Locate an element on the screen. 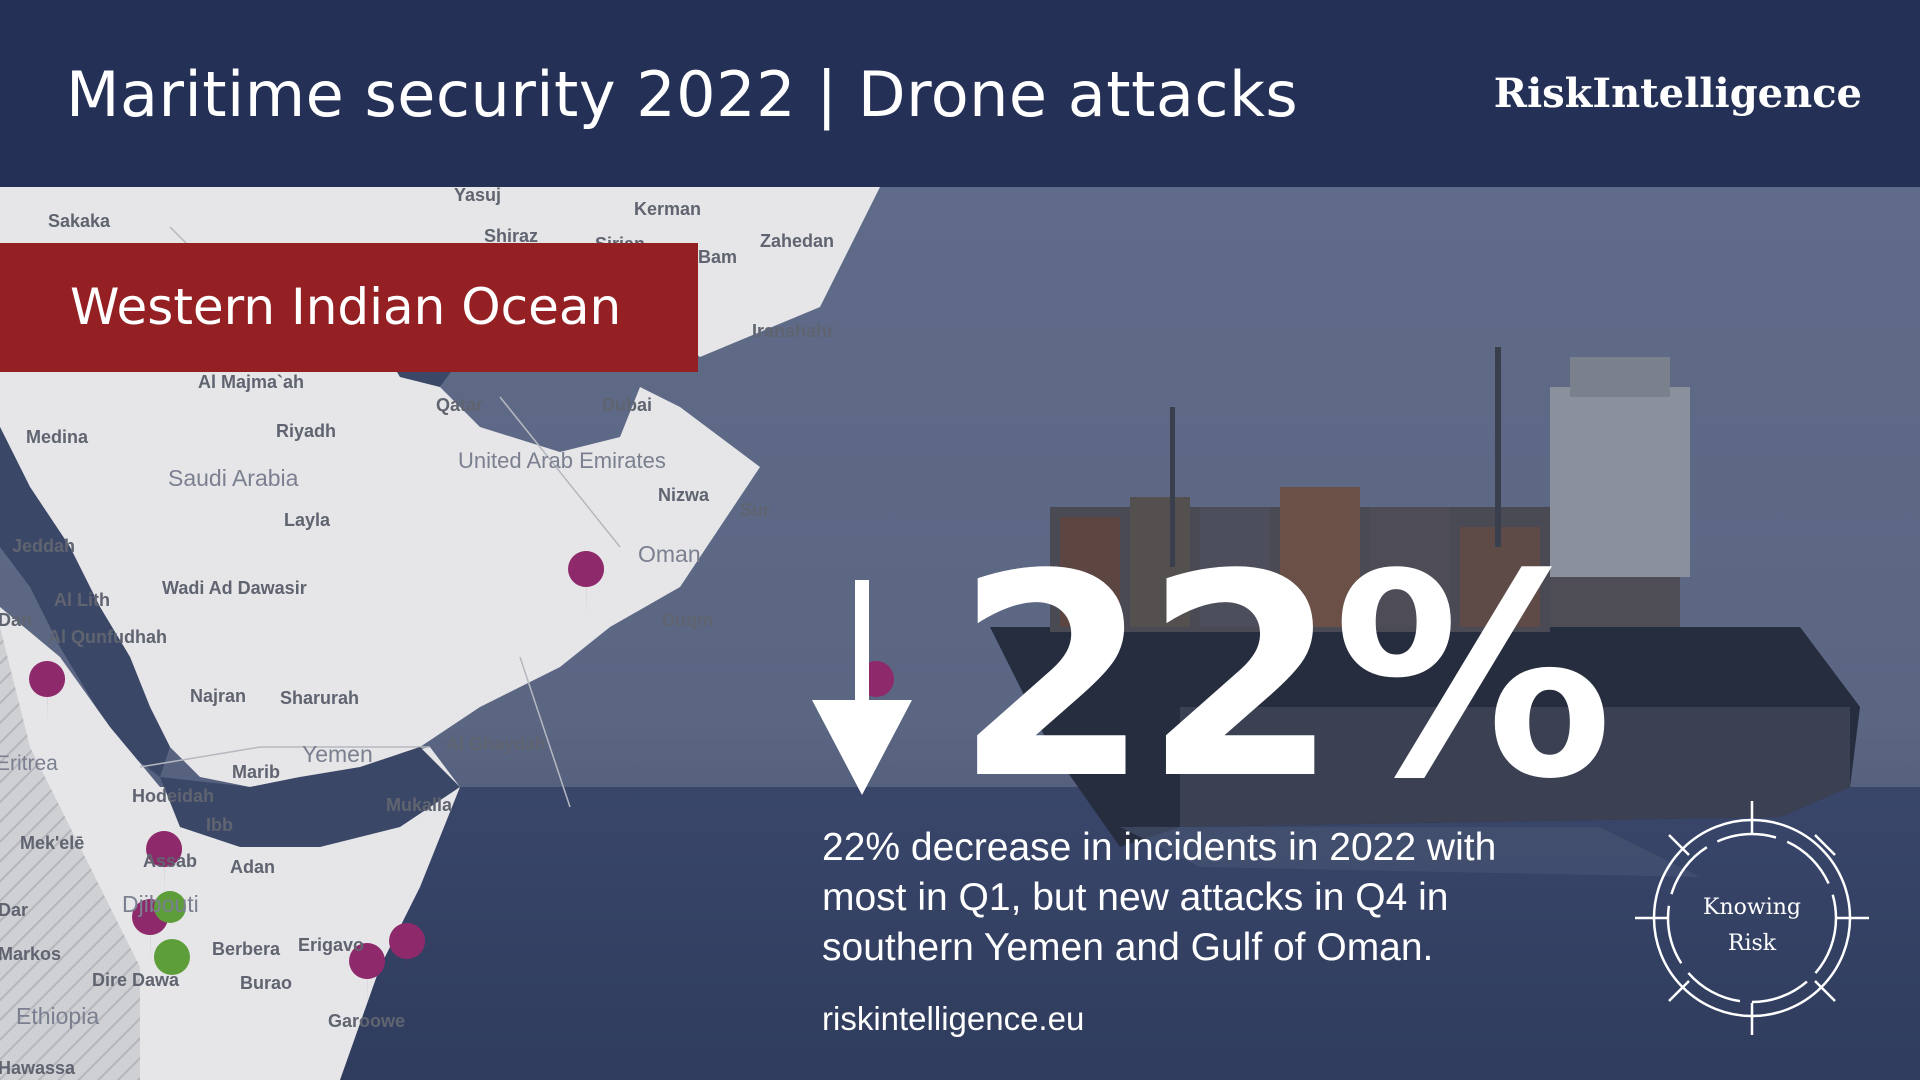  map-label: Bam is located at coordinates (718, 257).